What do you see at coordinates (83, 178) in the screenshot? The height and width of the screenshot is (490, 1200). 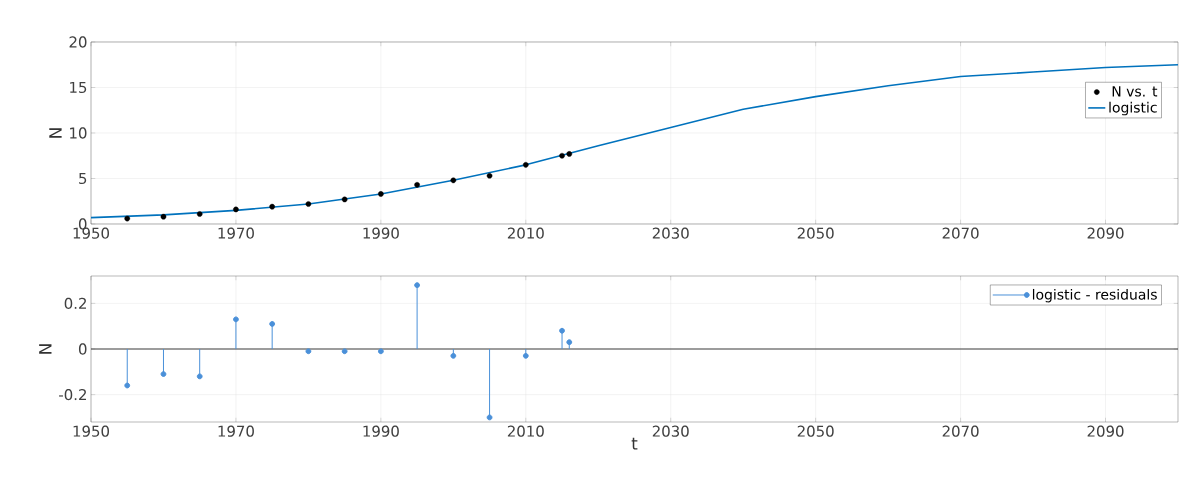 I see `y-tick-label: 5` at bounding box center [83, 178].